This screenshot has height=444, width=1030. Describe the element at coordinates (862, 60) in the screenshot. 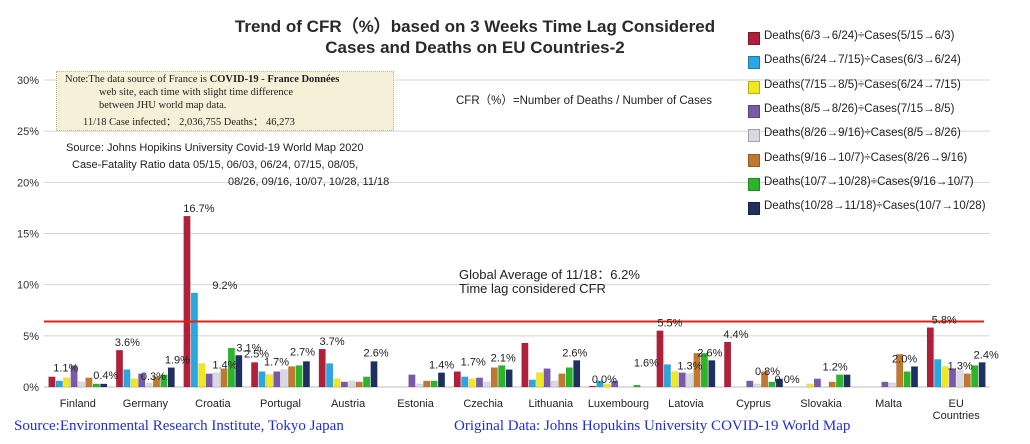

I see `legend-label: Deaths(6/24→7/15)÷Cases(6/3→6/24)` at that location.